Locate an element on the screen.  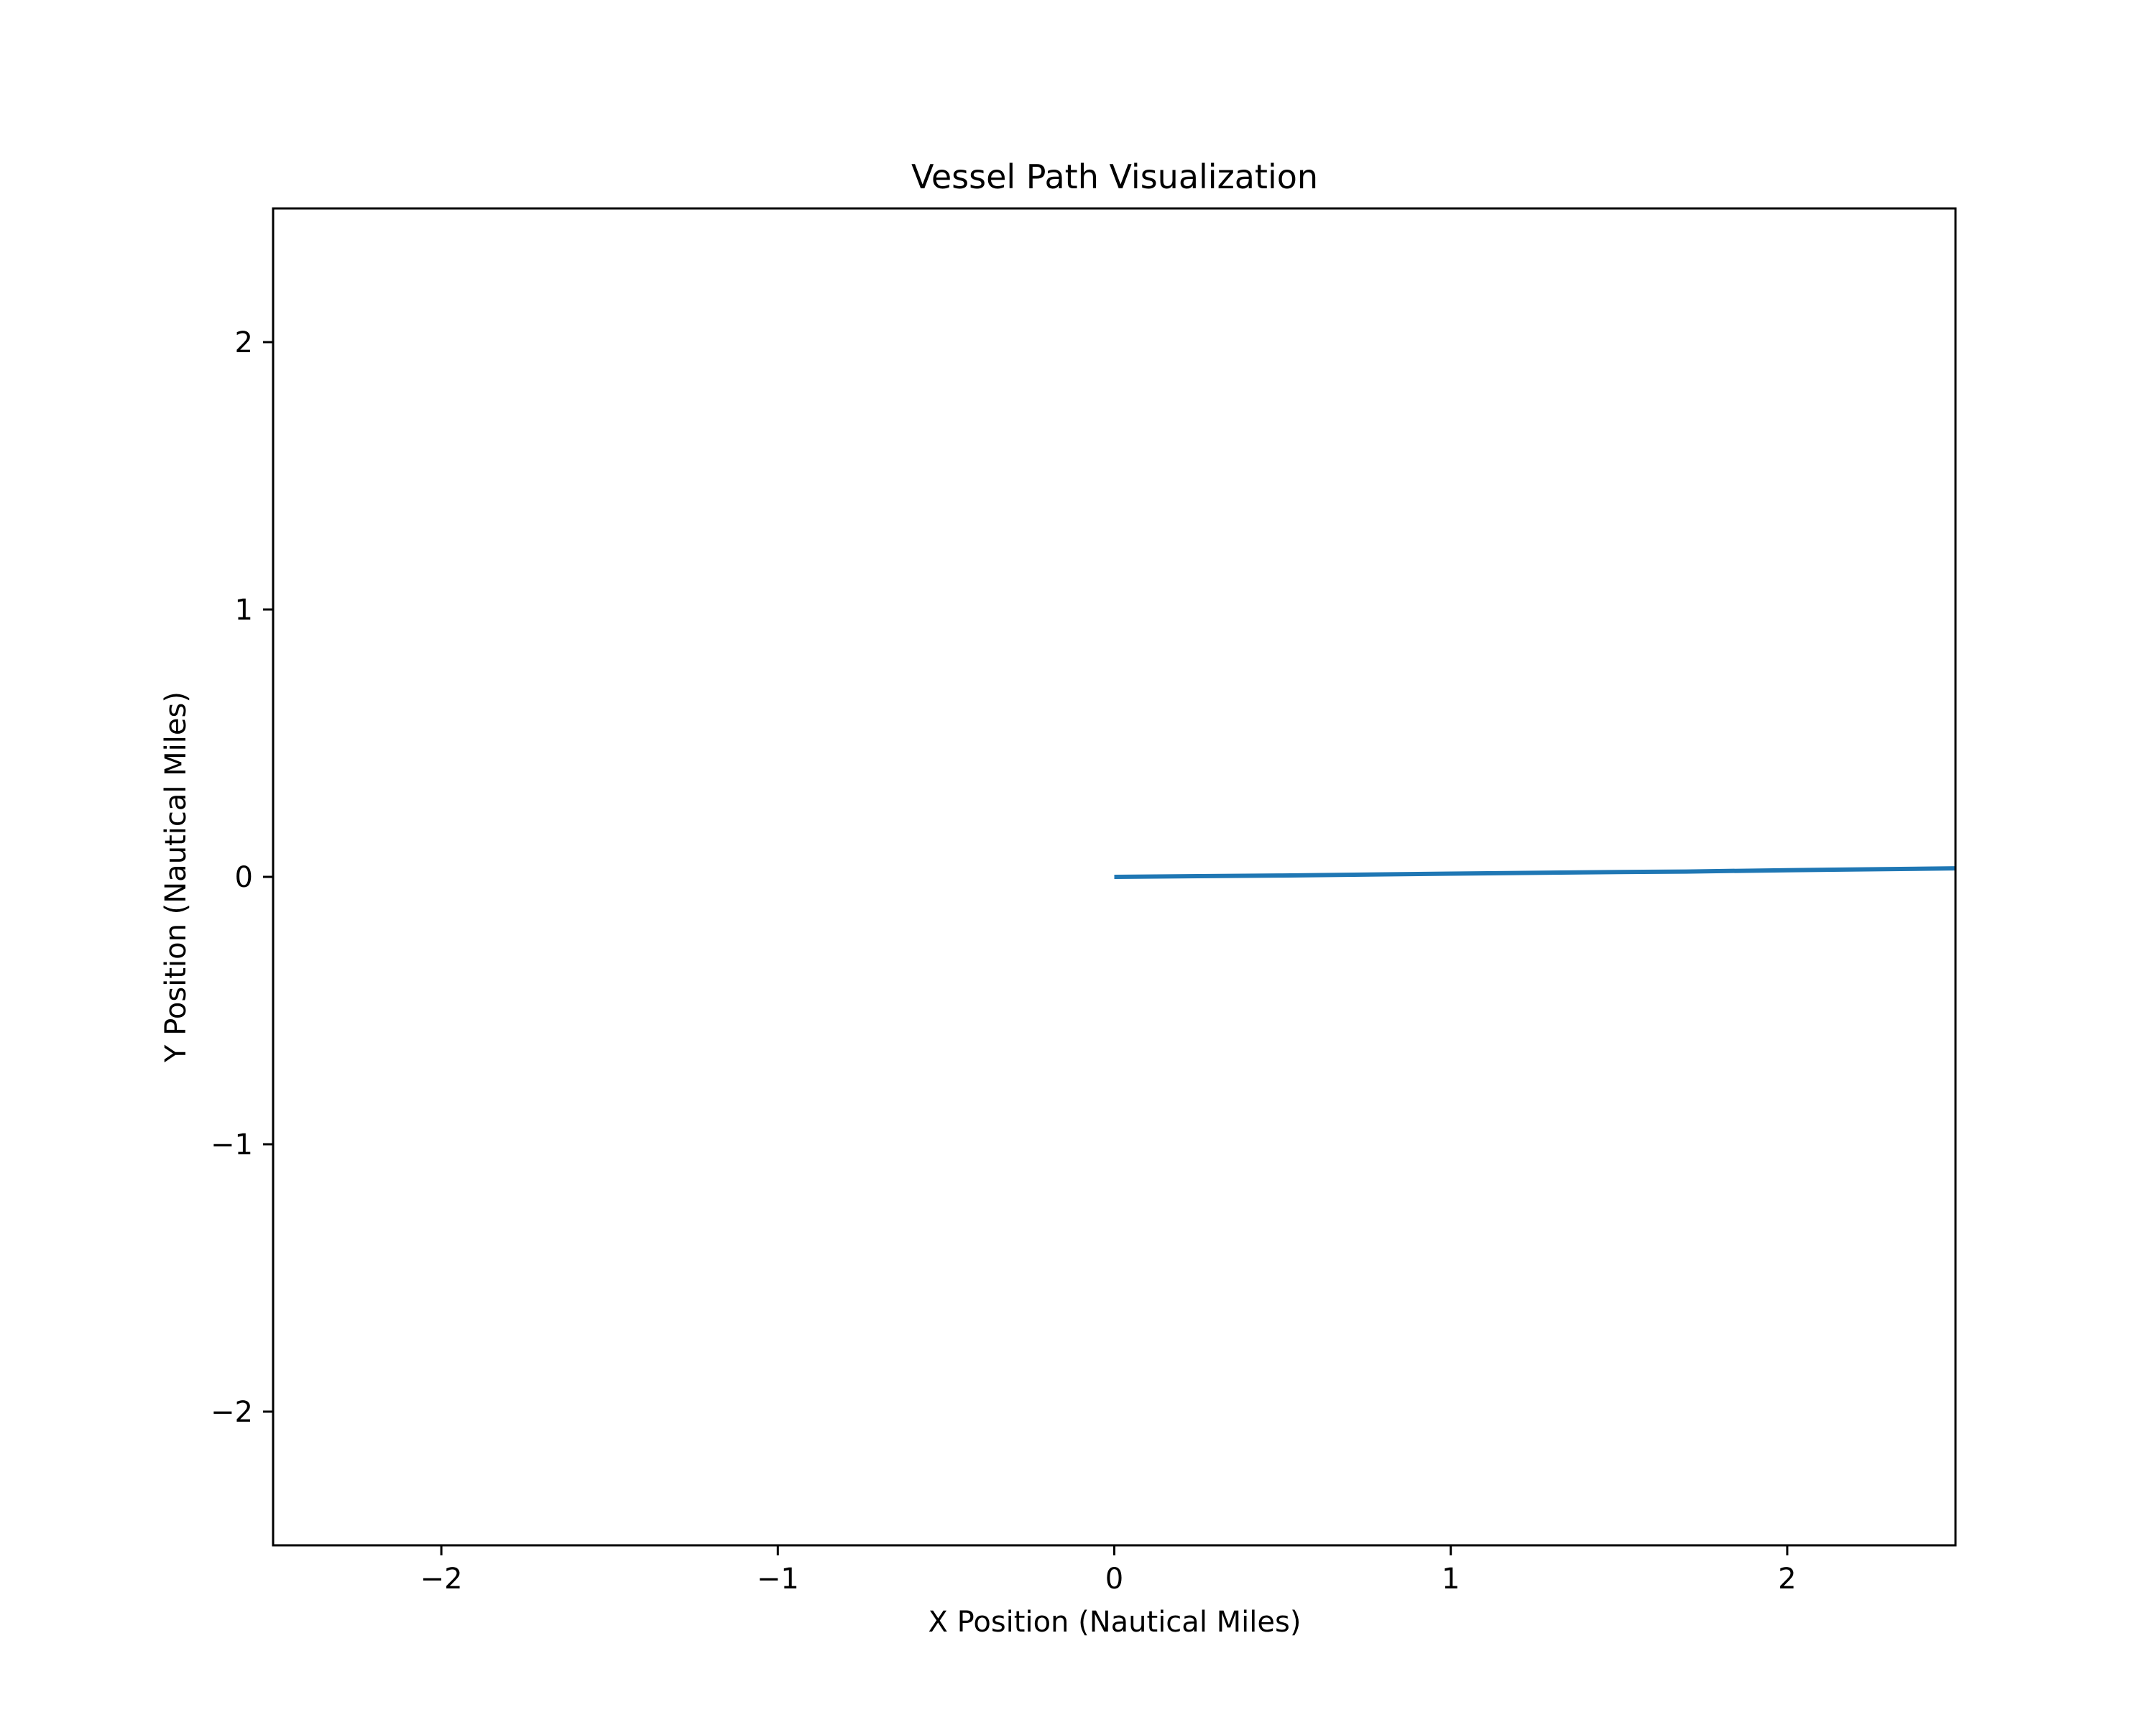
chart-title: Vessel Path Visualization is located at coordinates (1114, 176).